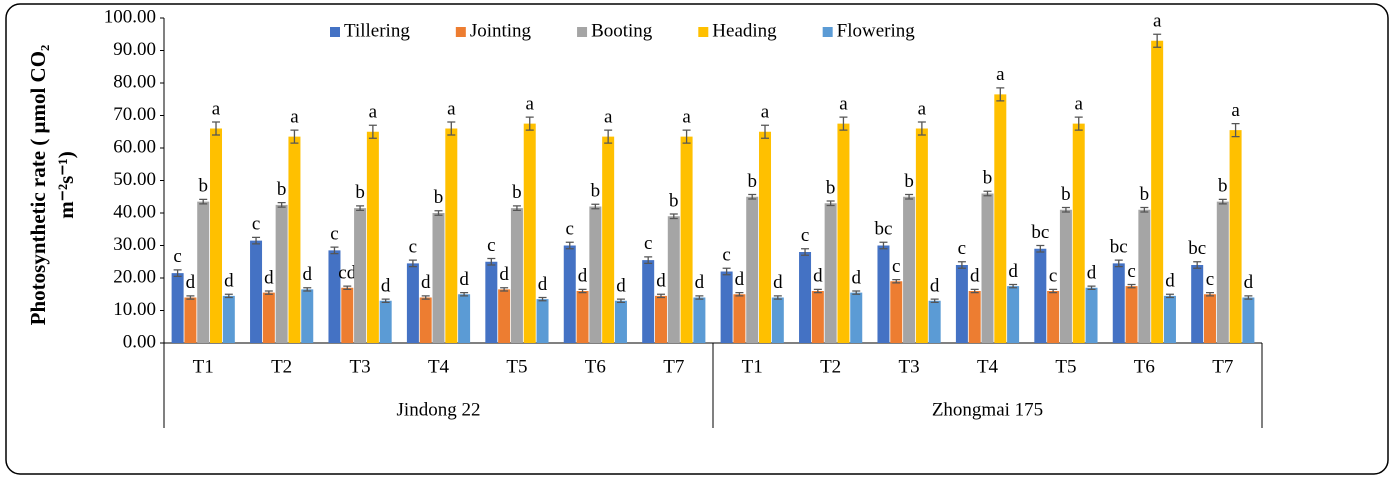 Image resolution: width=1394 pixels, height=485 pixels. What do you see at coordinates (876, 30) in the screenshot?
I see `legend-label: Flowering` at bounding box center [876, 30].